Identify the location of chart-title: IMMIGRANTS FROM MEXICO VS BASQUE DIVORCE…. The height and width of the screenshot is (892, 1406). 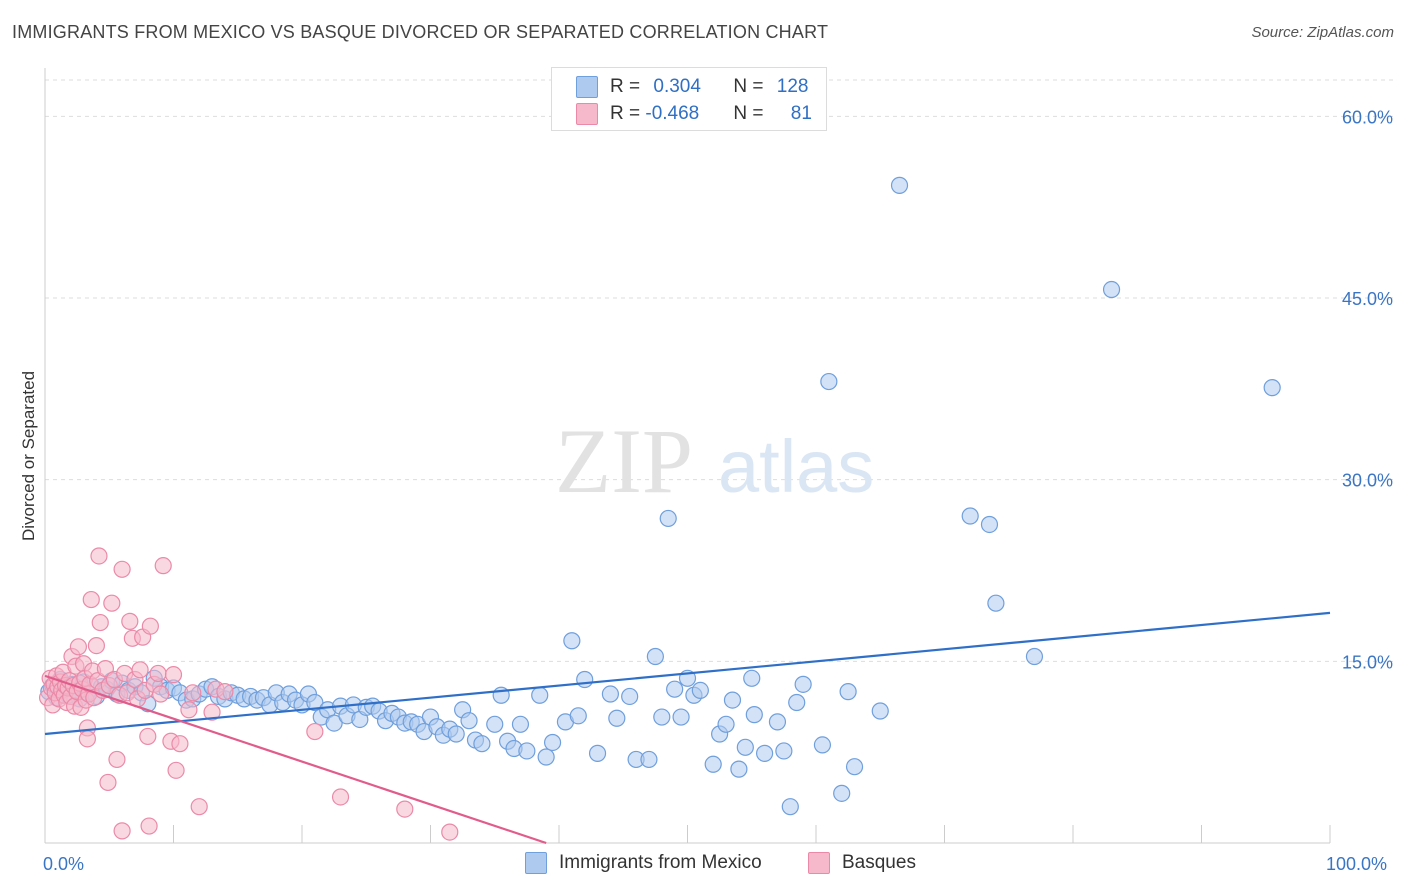
(420, 32).